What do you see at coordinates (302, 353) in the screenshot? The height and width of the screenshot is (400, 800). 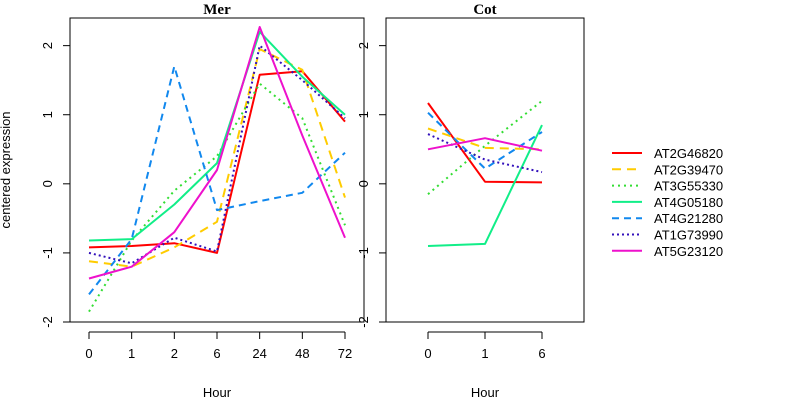 I see `x-tick-label: 48` at bounding box center [302, 353].